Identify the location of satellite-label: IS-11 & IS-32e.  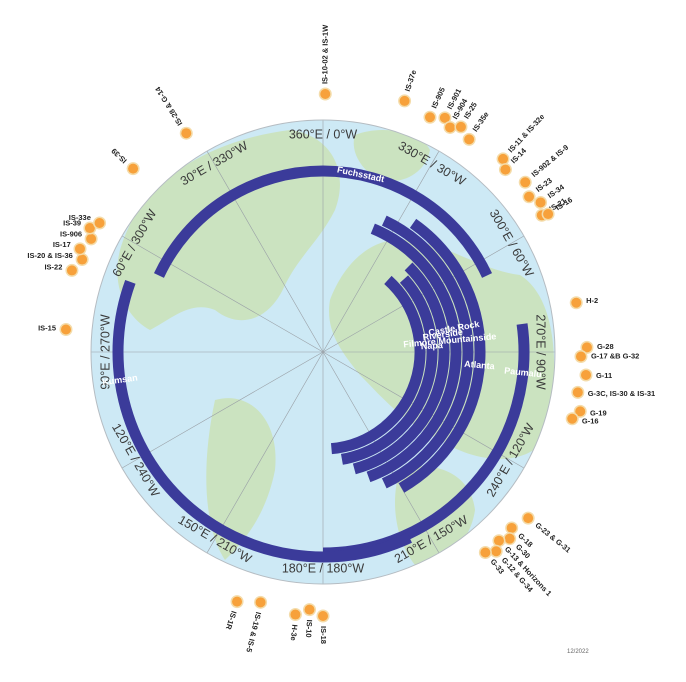
(526, 133).